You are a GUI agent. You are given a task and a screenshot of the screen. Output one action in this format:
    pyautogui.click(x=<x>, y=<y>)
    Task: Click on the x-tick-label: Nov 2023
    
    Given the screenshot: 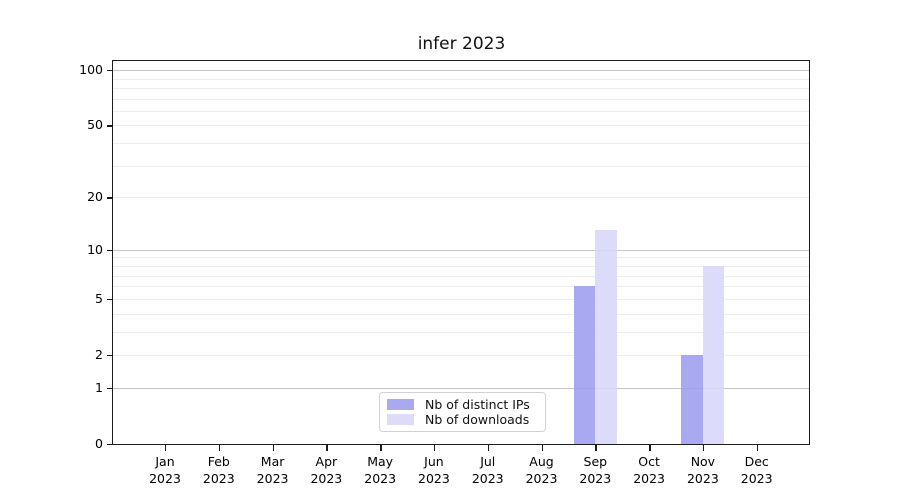 What is the action you would take?
    pyautogui.click(x=703, y=470)
    